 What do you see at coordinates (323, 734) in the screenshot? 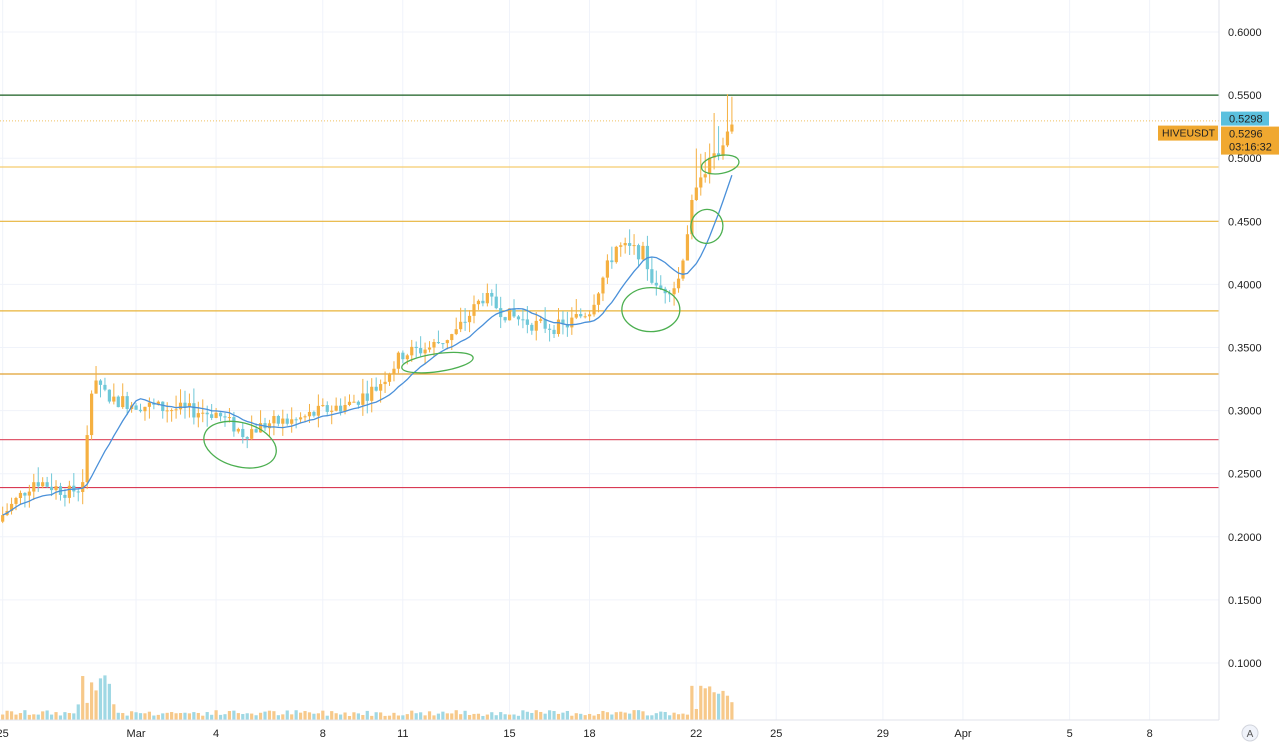
I see `time-tick-label: 8` at bounding box center [323, 734].